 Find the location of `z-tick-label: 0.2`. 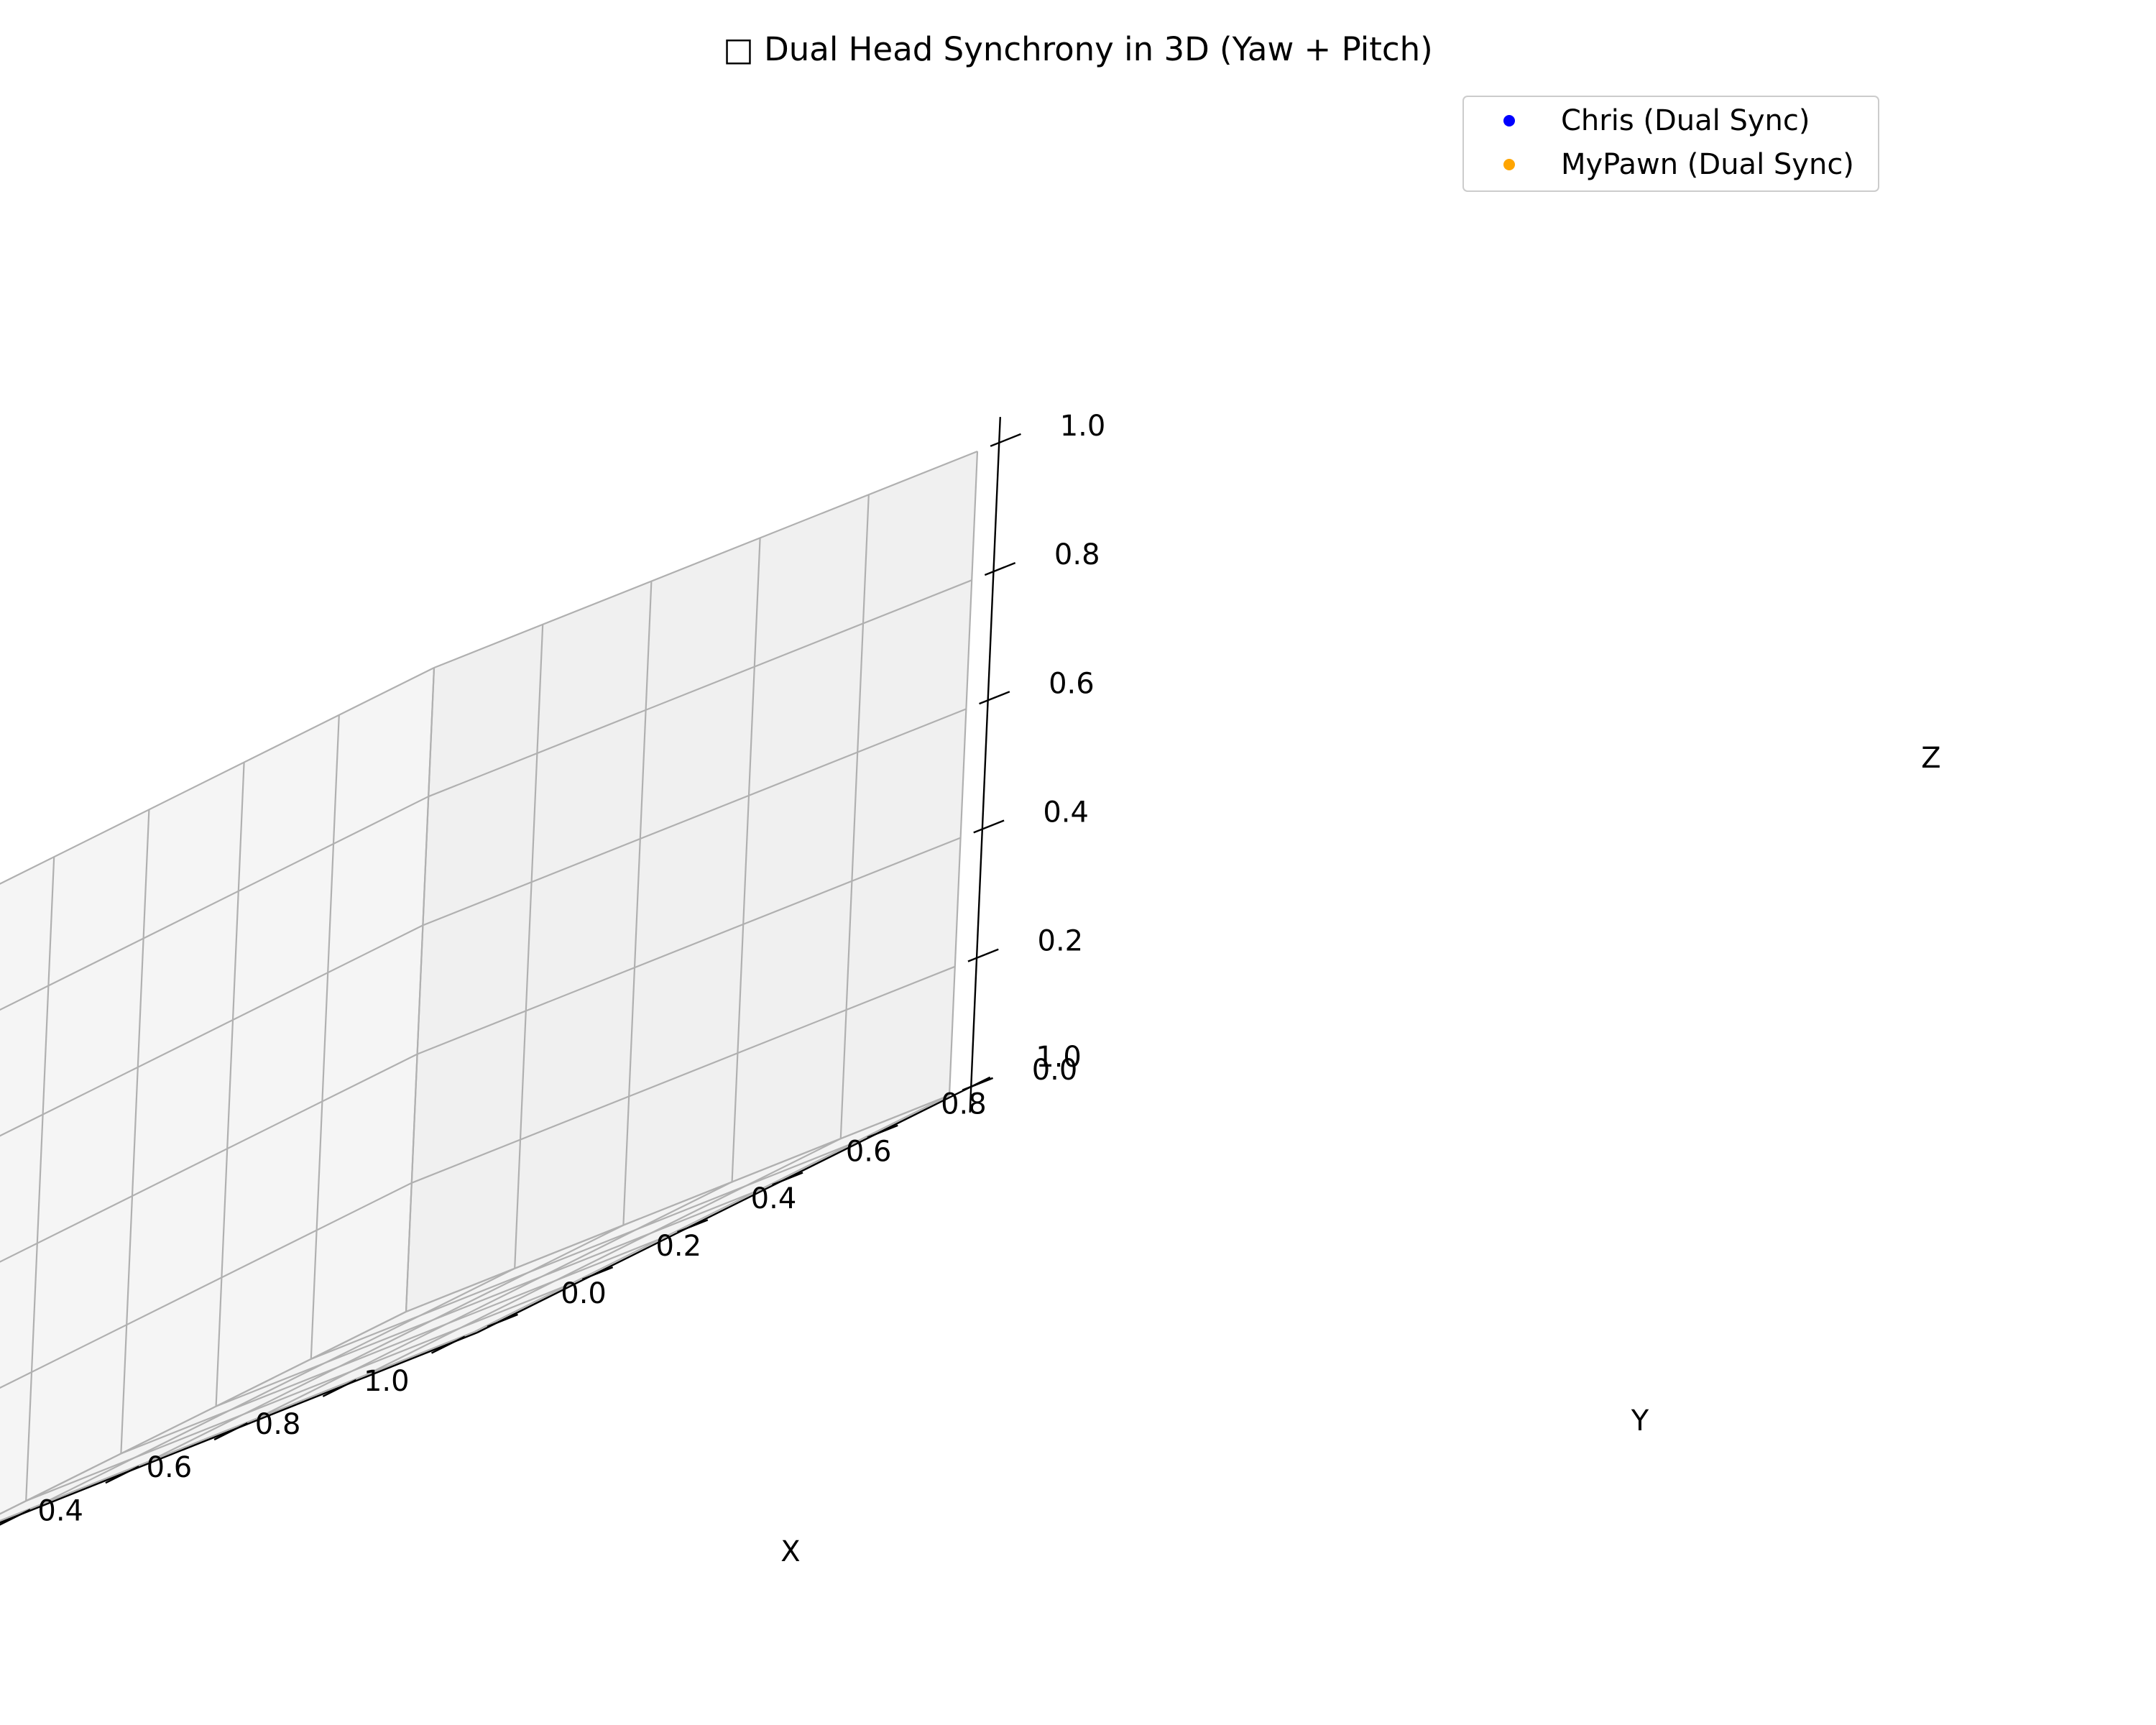

z-tick-label: 0.2 is located at coordinates (1061, 941).